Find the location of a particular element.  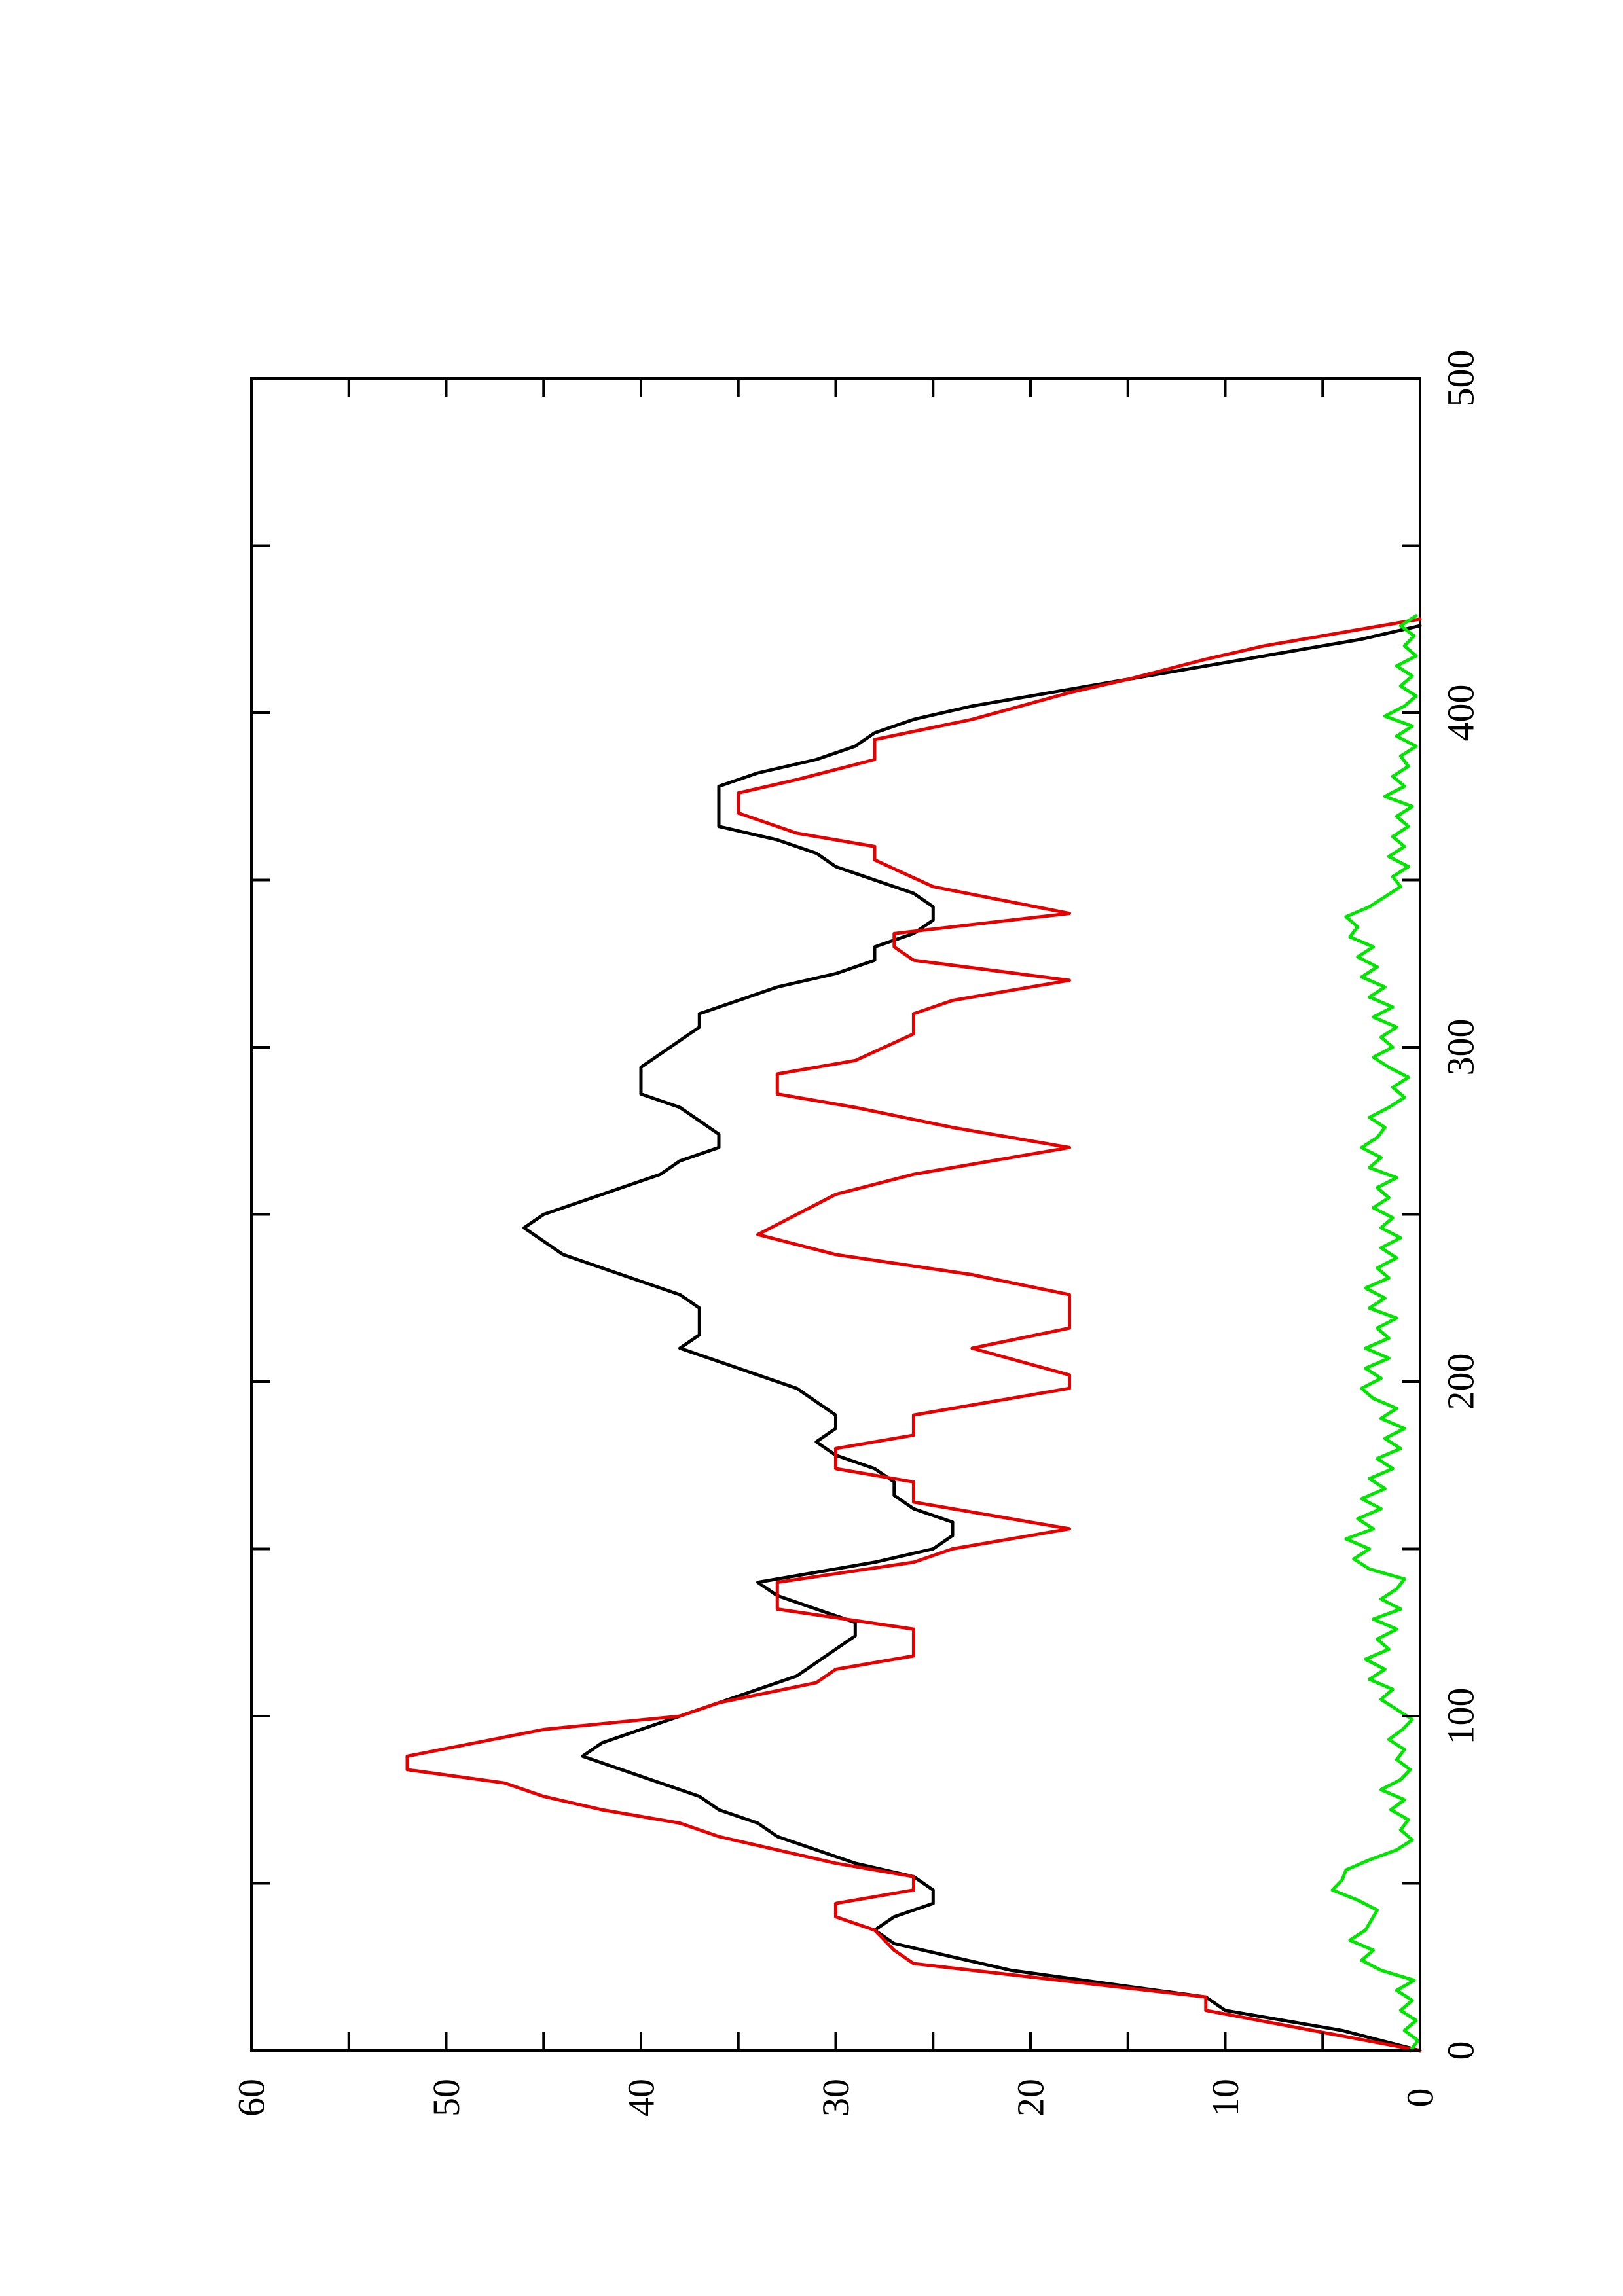

y-tick-label: 0 is located at coordinates (1420, 2098).